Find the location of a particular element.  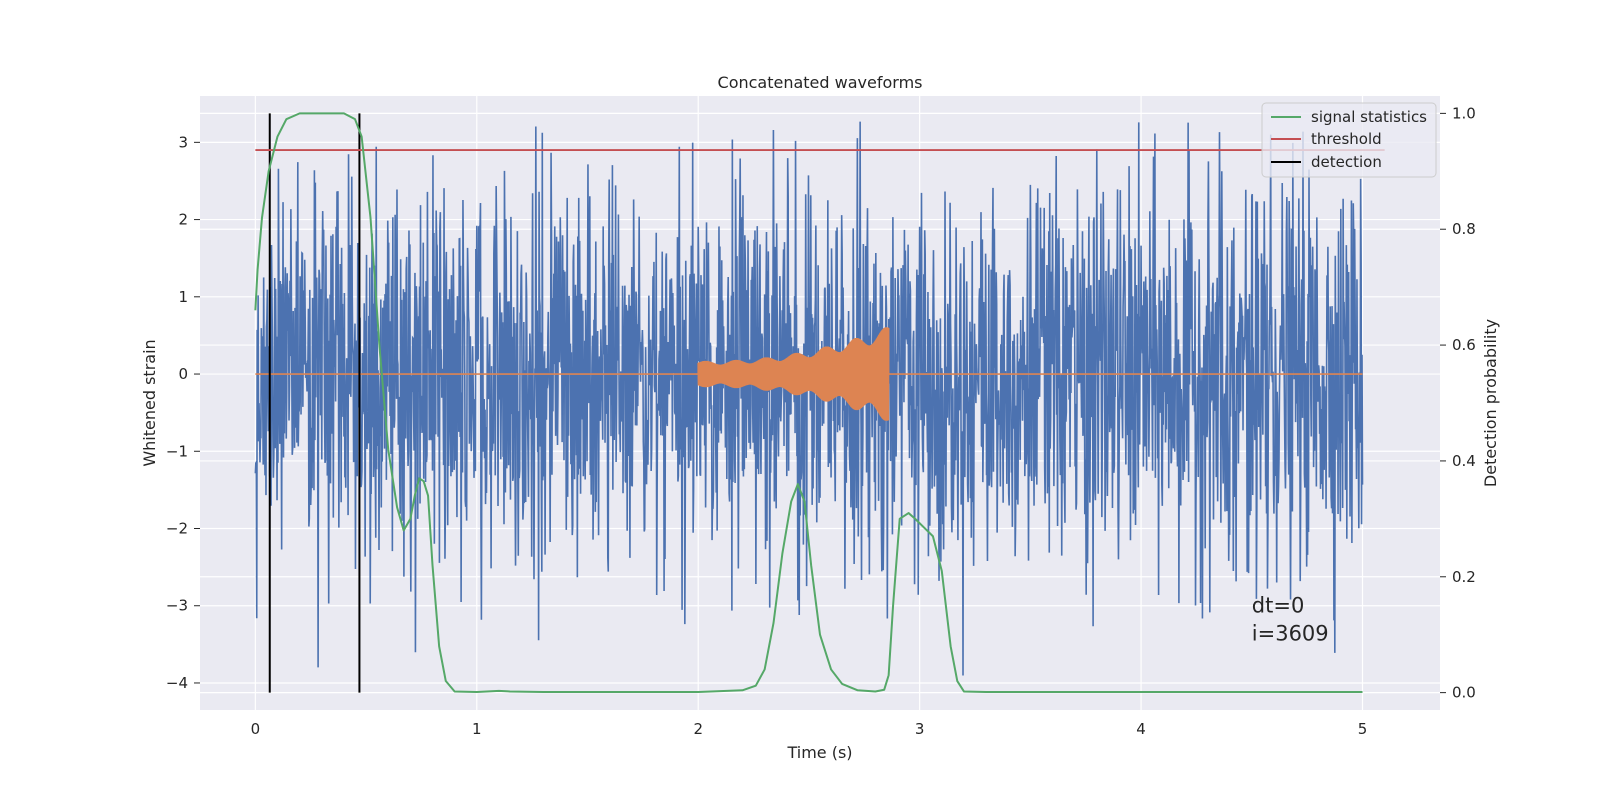

legend-label-threshold: threshold is located at coordinates (1346, 139).